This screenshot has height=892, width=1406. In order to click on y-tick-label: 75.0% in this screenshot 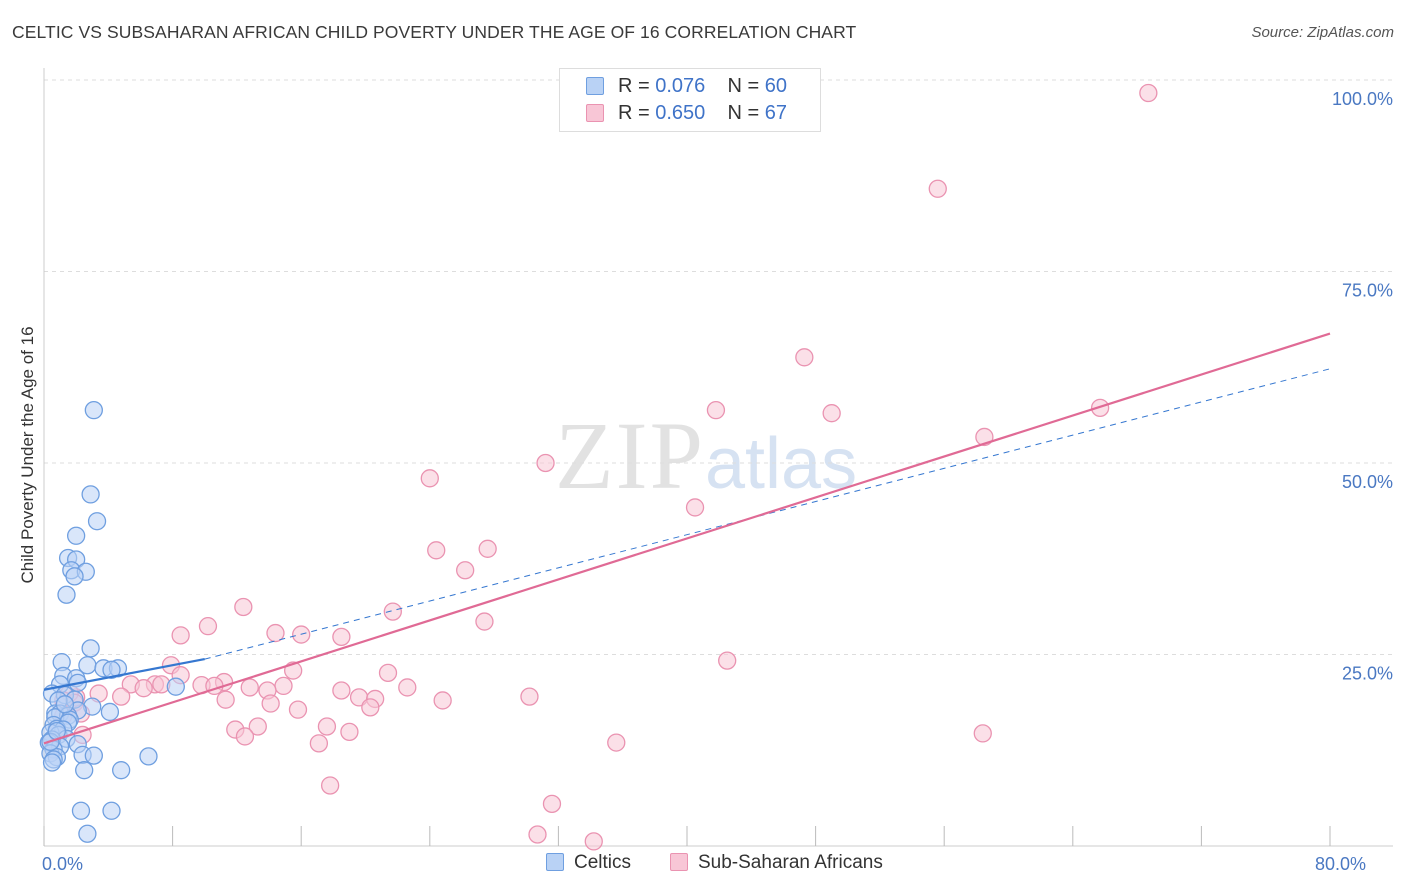, I will do `click(1367, 291)`.